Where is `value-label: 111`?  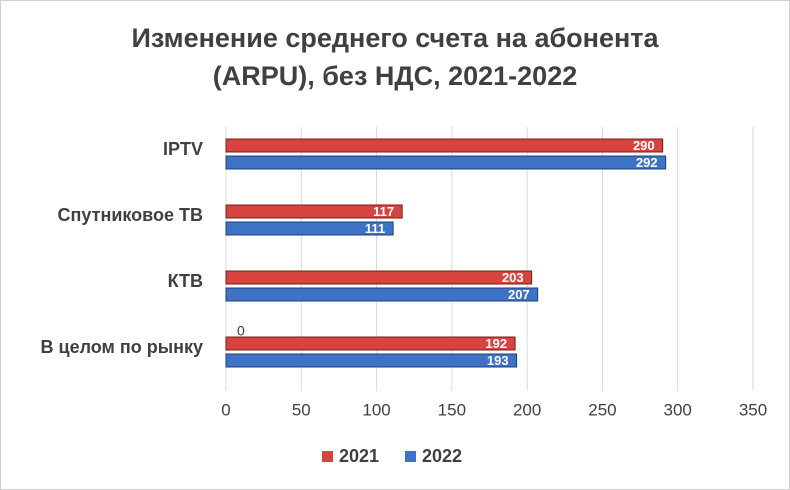 value-label: 111 is located at coordinates (375, 228).